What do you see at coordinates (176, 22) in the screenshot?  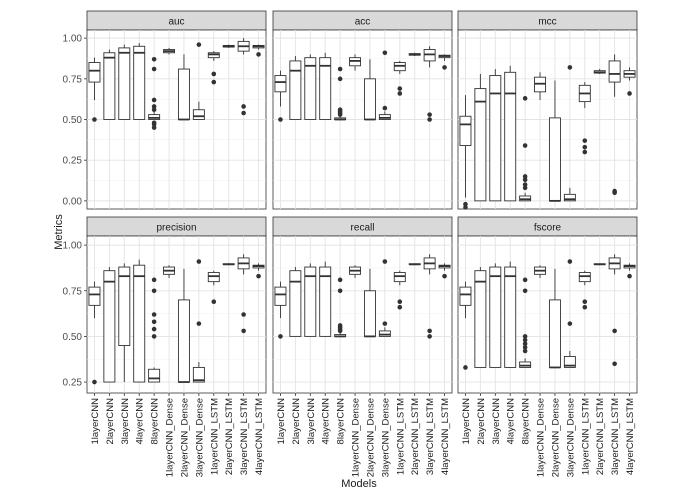 I see `facet-strip-label: auc` at bounding box center [176, 22].